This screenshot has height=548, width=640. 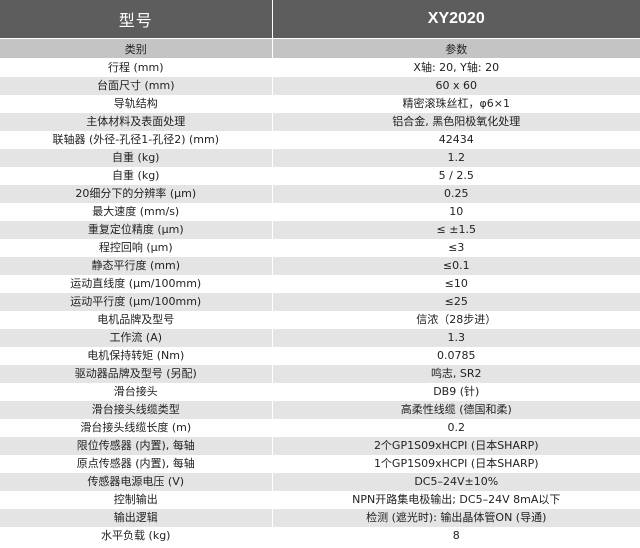 What do you see at coordinates (456, 48) in the screenshot?
I see `param-header: 参数` at bounding box center [456, 48].